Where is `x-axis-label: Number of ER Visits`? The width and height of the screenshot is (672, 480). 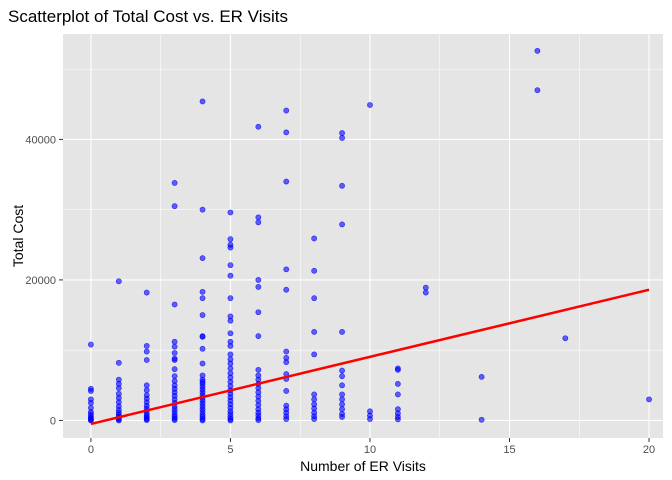
x-axis-label: Number of ER Visits is located at coordinates (363, 466).